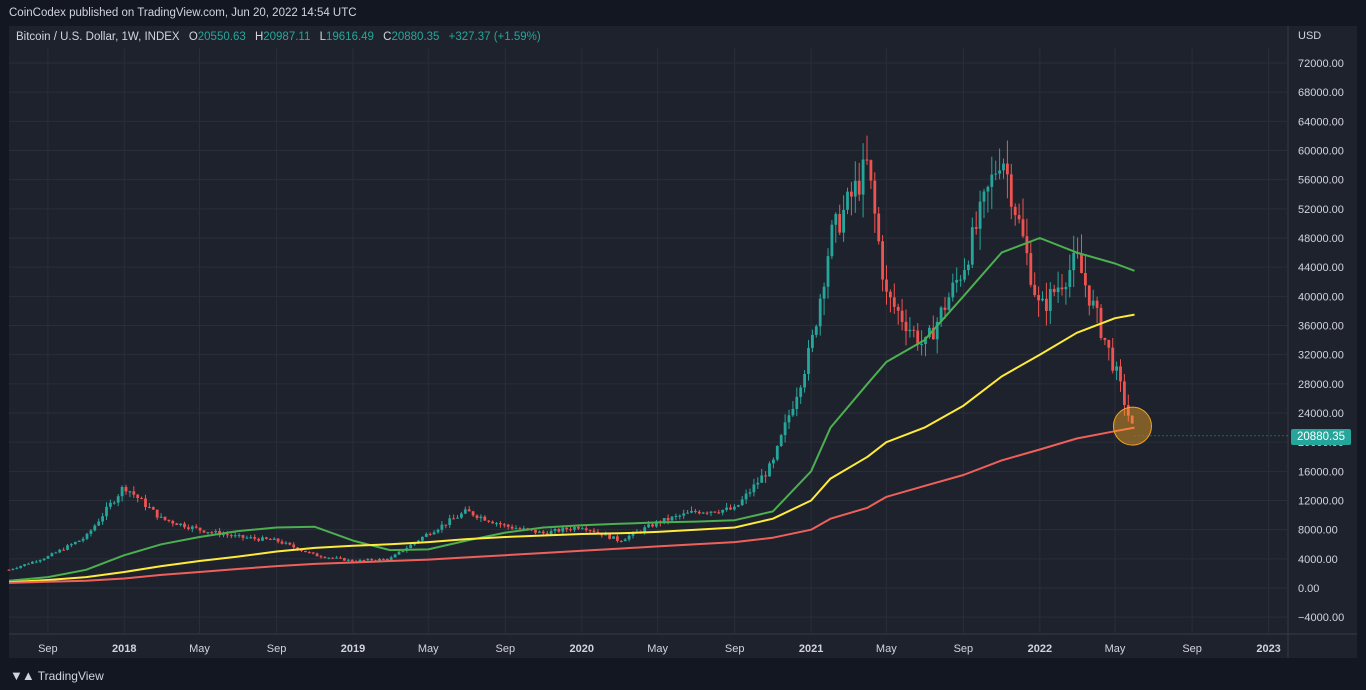  What do you see at coordinates (1321, 210) in the screenshot?
I see `price-tick-label: 52000.00` at bounding box center [1321, 210].